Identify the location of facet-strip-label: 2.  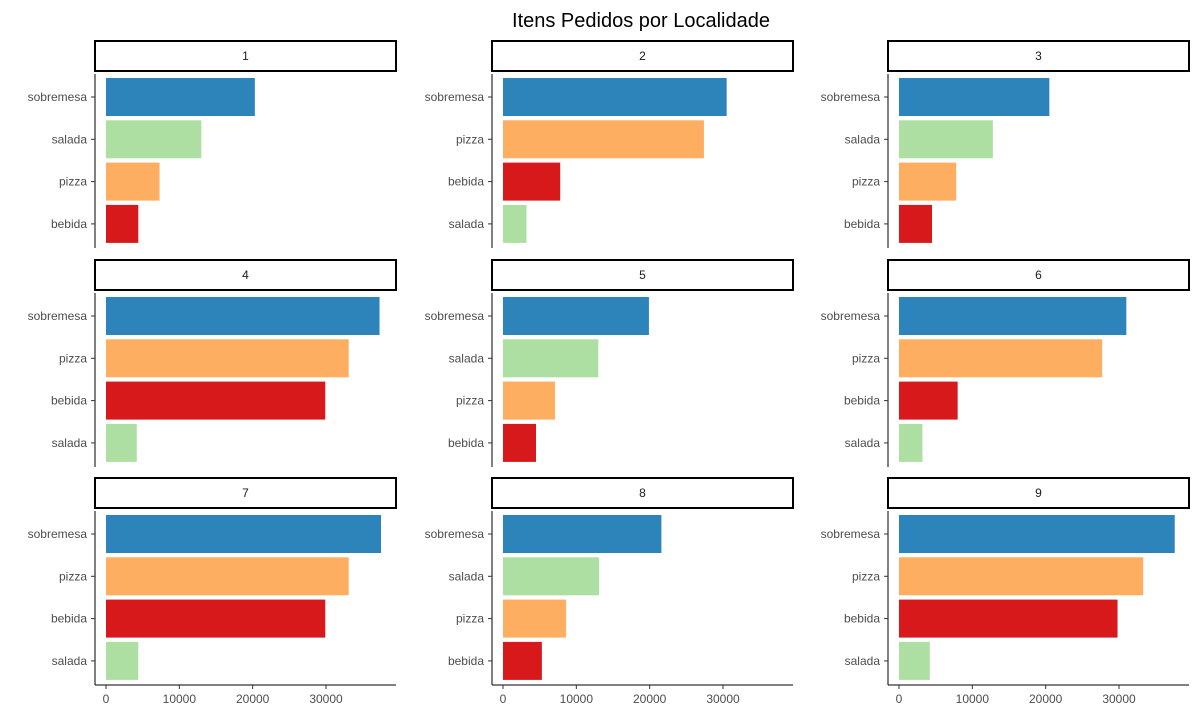
(642, 56).